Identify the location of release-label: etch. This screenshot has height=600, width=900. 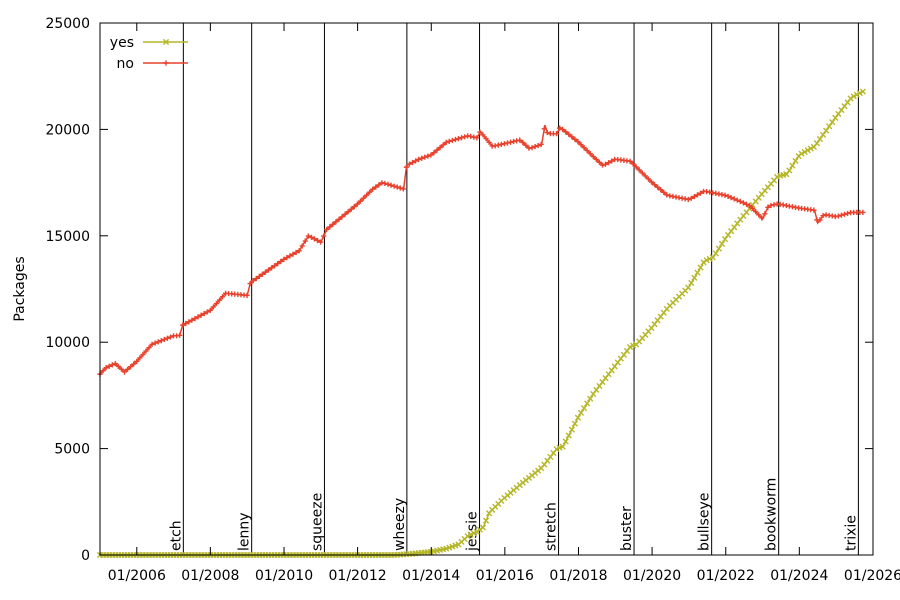
(176, 535).